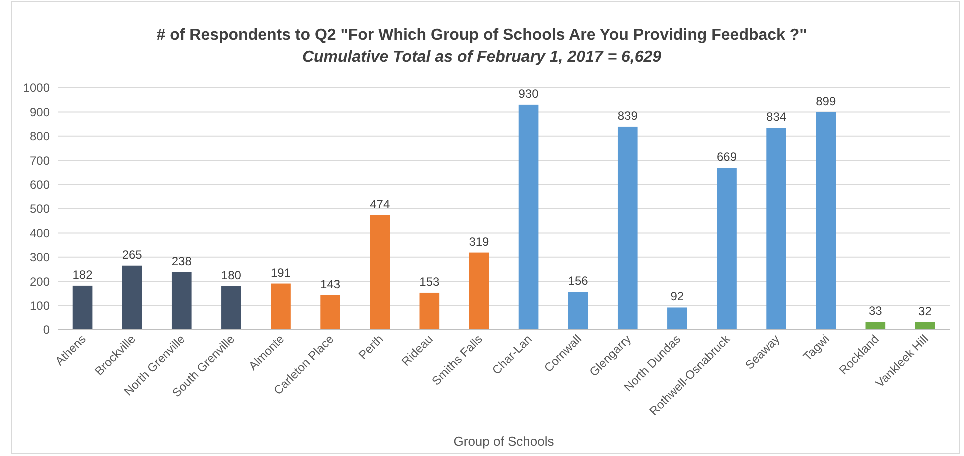 This screenshot has height=456, width=964. Describe the element at coordinates (529, 93) in the screenshot. I see `data-label: 930` at that location.